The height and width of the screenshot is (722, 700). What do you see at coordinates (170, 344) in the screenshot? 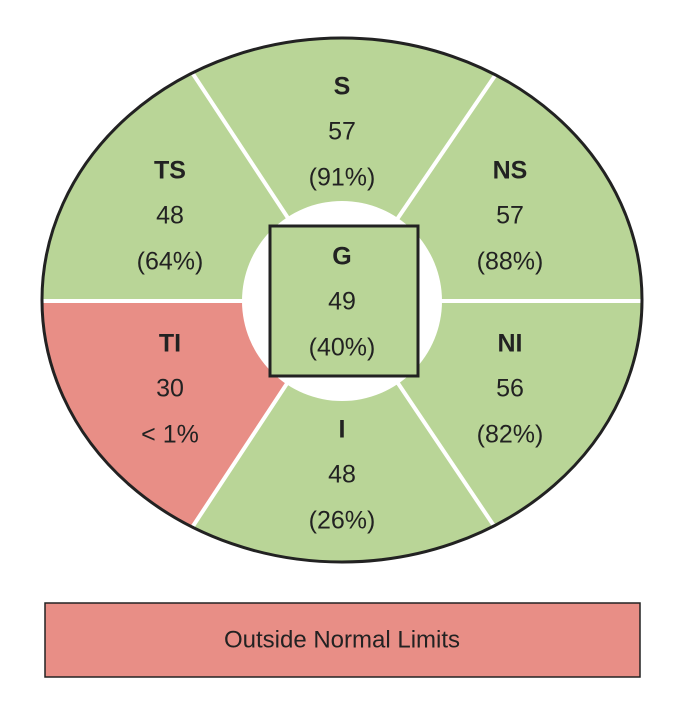
I see `sector-label: TI` at bounding box center [170, 344].